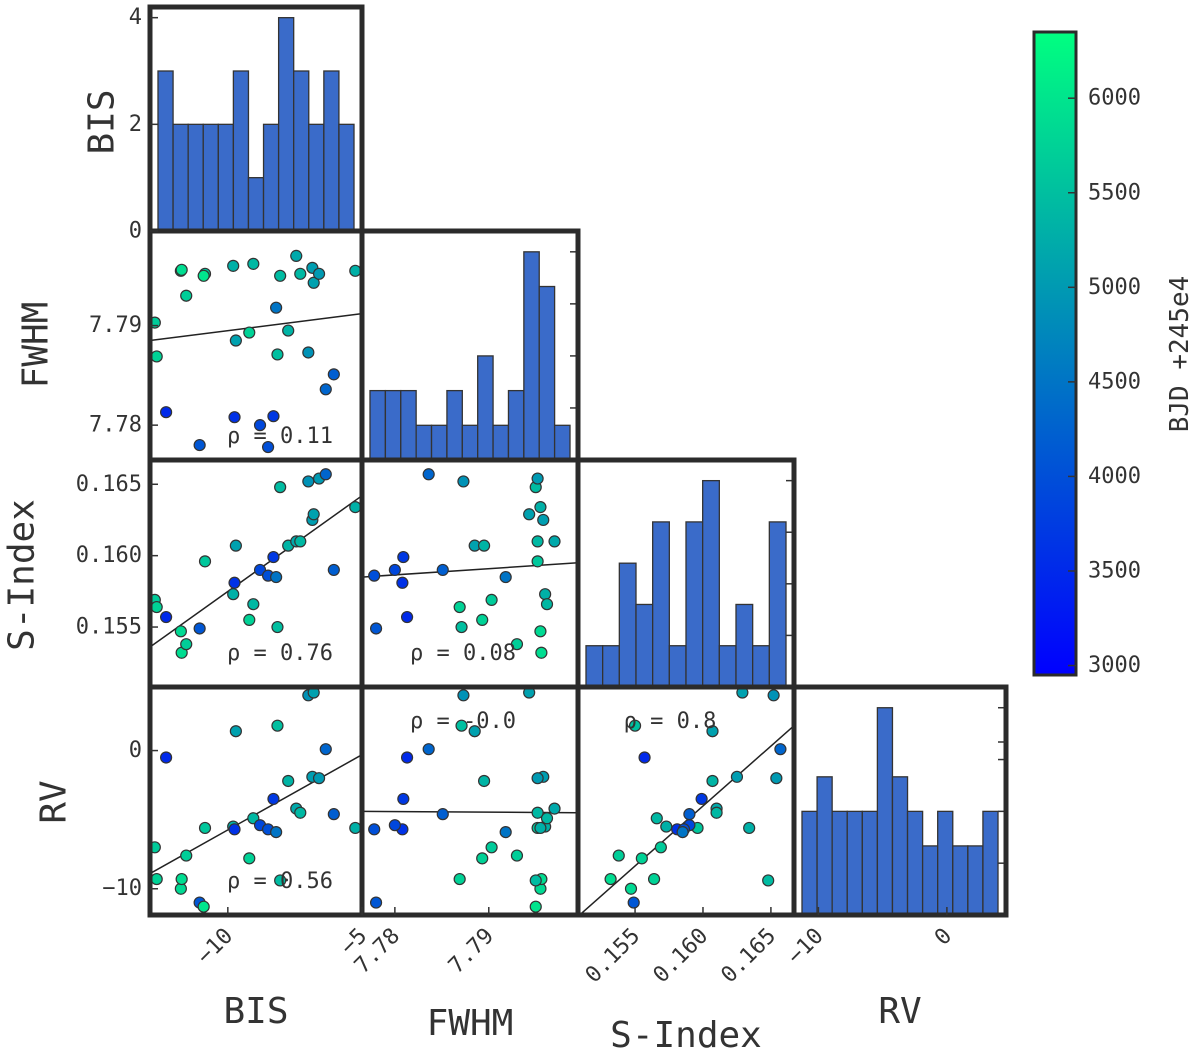 This screenshot has height=1053, width=1200. Describe the element at coordinates (255, 351) in the screenshot. I see `scatter-bis-vs-fwhm: ρ = 0.11` at that location.